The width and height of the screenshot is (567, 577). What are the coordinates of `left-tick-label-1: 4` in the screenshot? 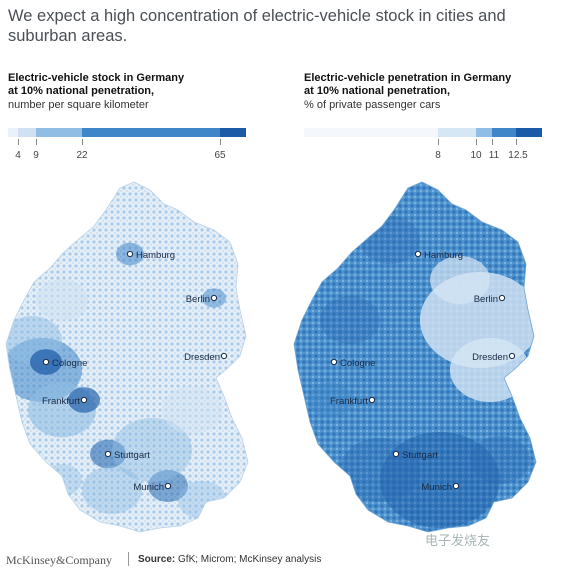 It's located at (18, 155).